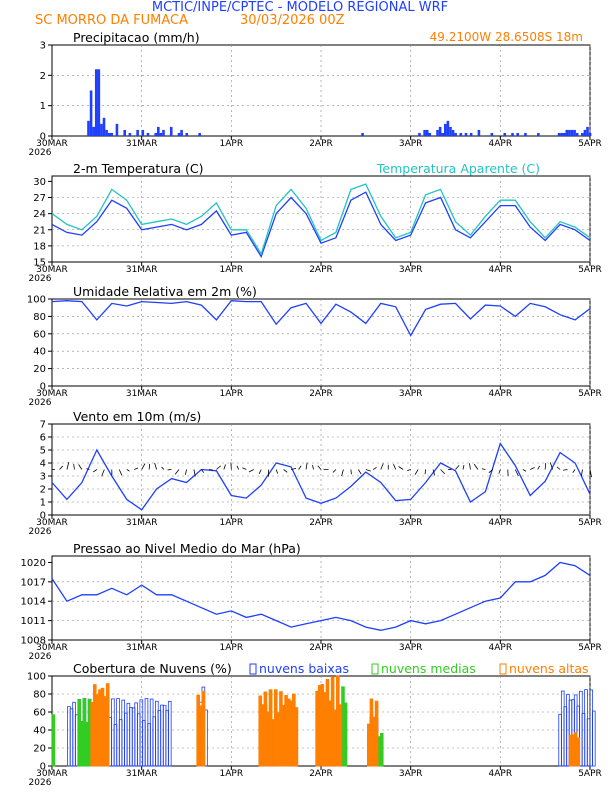 The image size is (612, 796). I want to click on panel-title: Pressao ao Nivel Medio do Mar (hPa), so click(187, 548).